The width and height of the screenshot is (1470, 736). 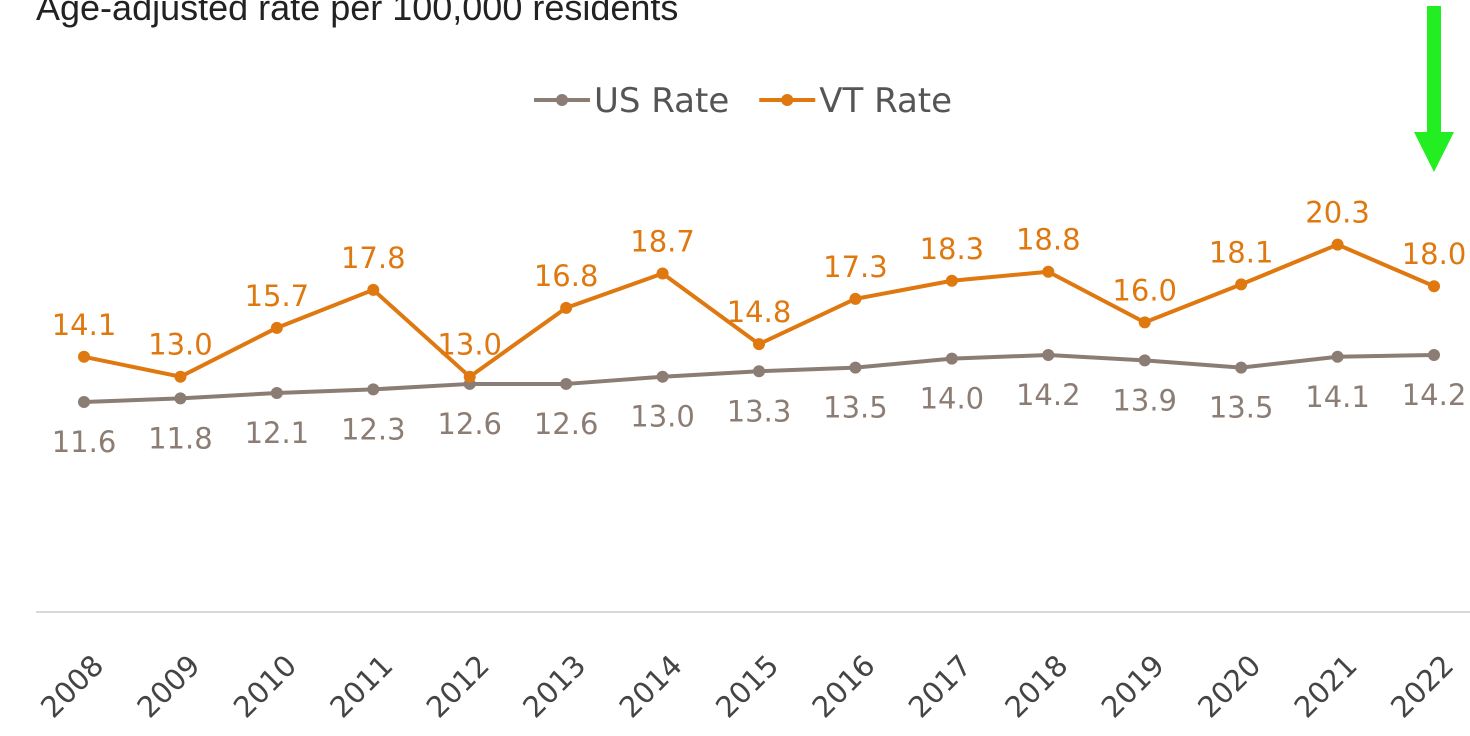 I want to click on x-tick-label: 2022, so click(x=1422, y=686).